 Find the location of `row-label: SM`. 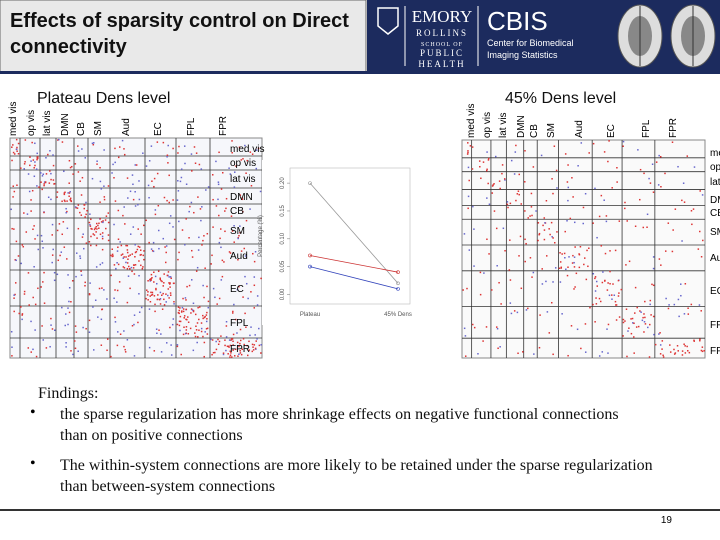

row-label: SM is located at coordinates (715, 232).